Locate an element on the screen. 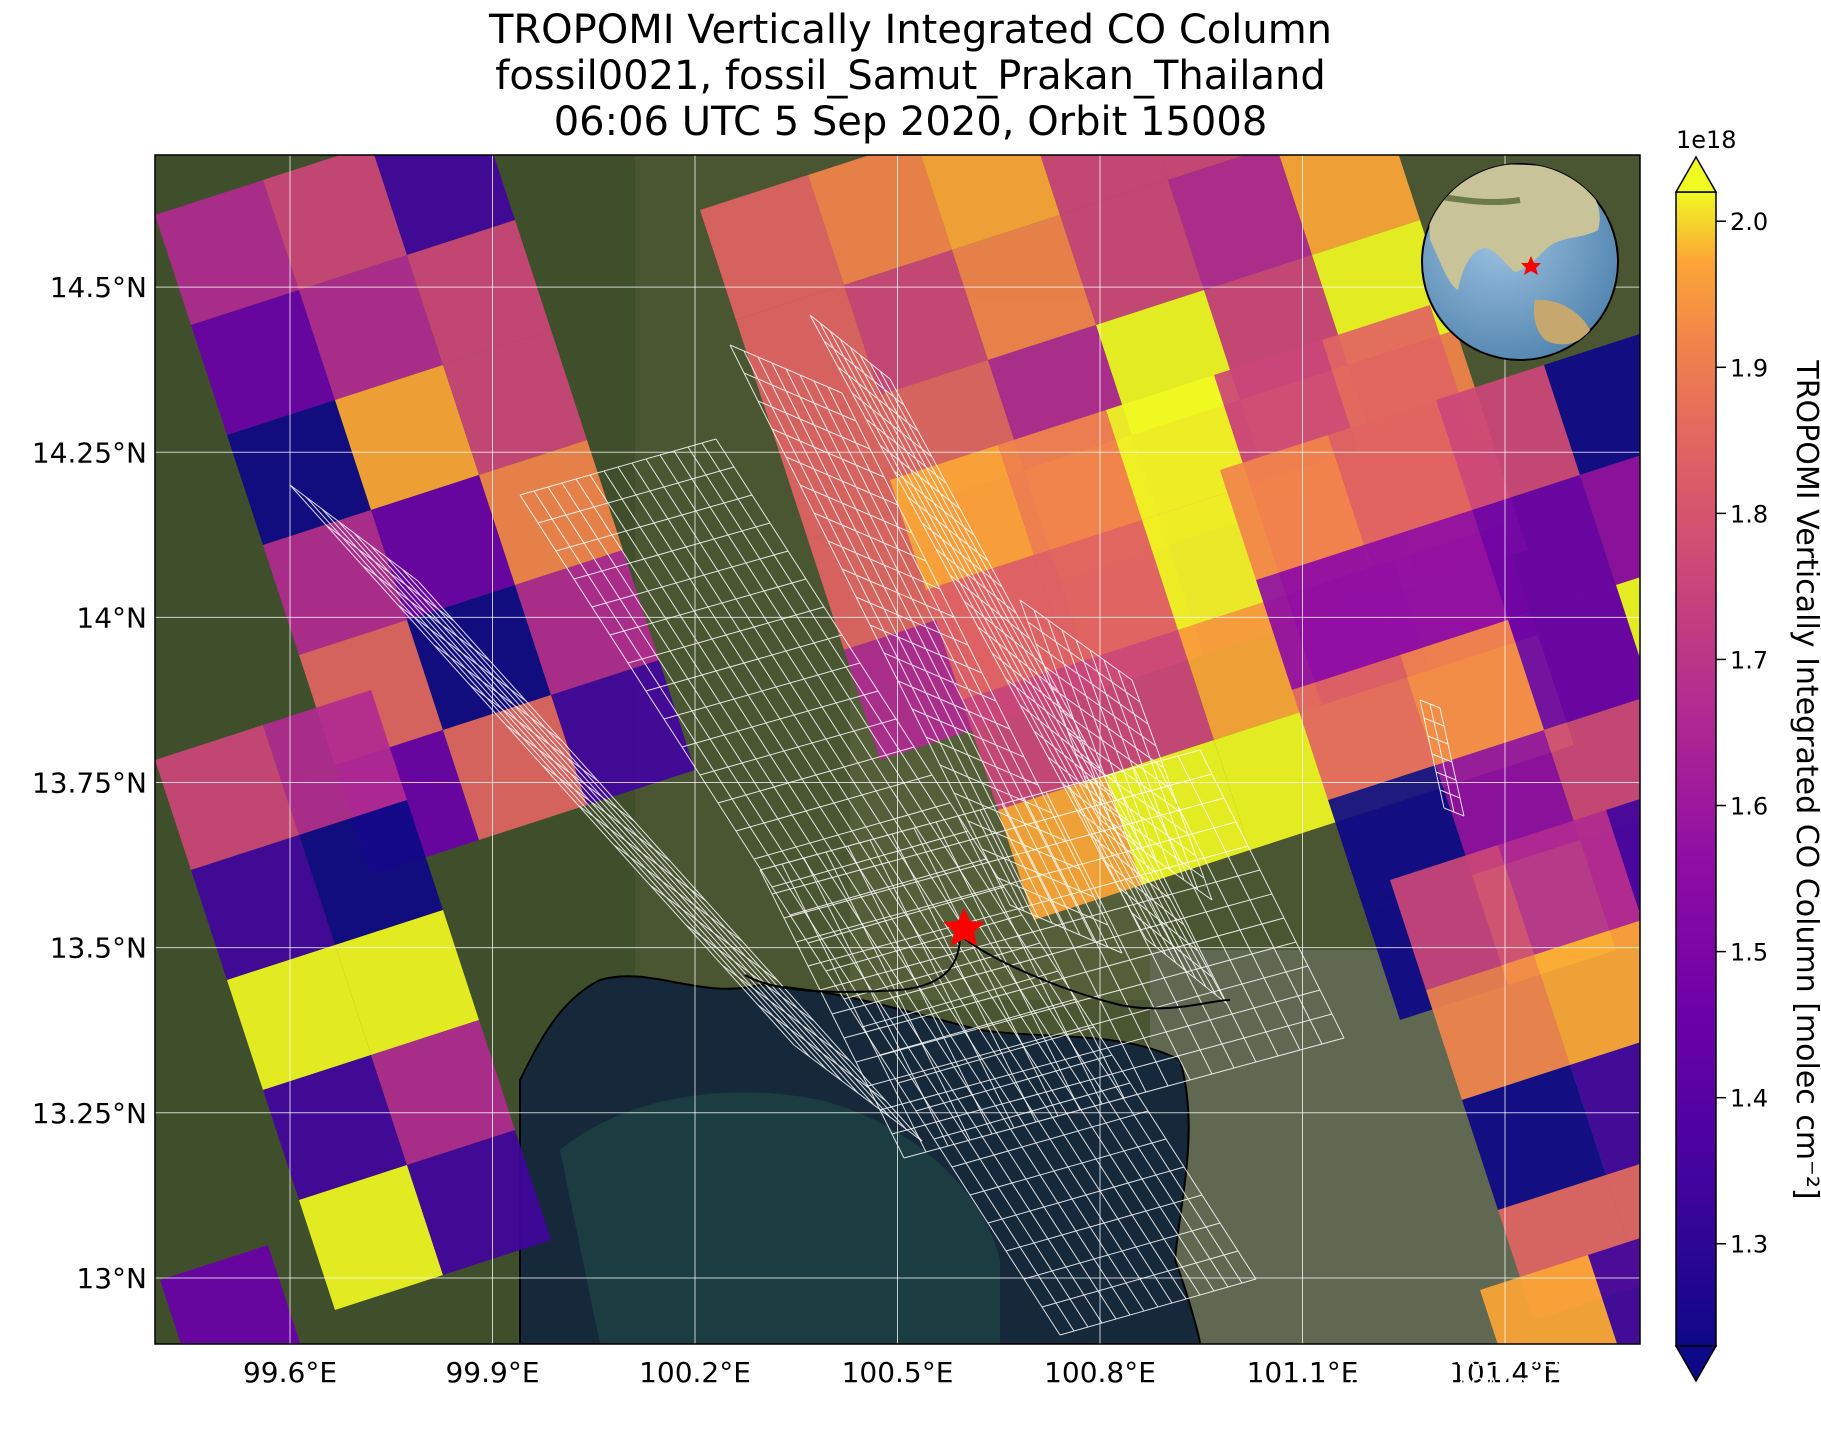 The image size is (1821, 1456). lat-tick-label: 14°N is located at coordinates (111, 617).